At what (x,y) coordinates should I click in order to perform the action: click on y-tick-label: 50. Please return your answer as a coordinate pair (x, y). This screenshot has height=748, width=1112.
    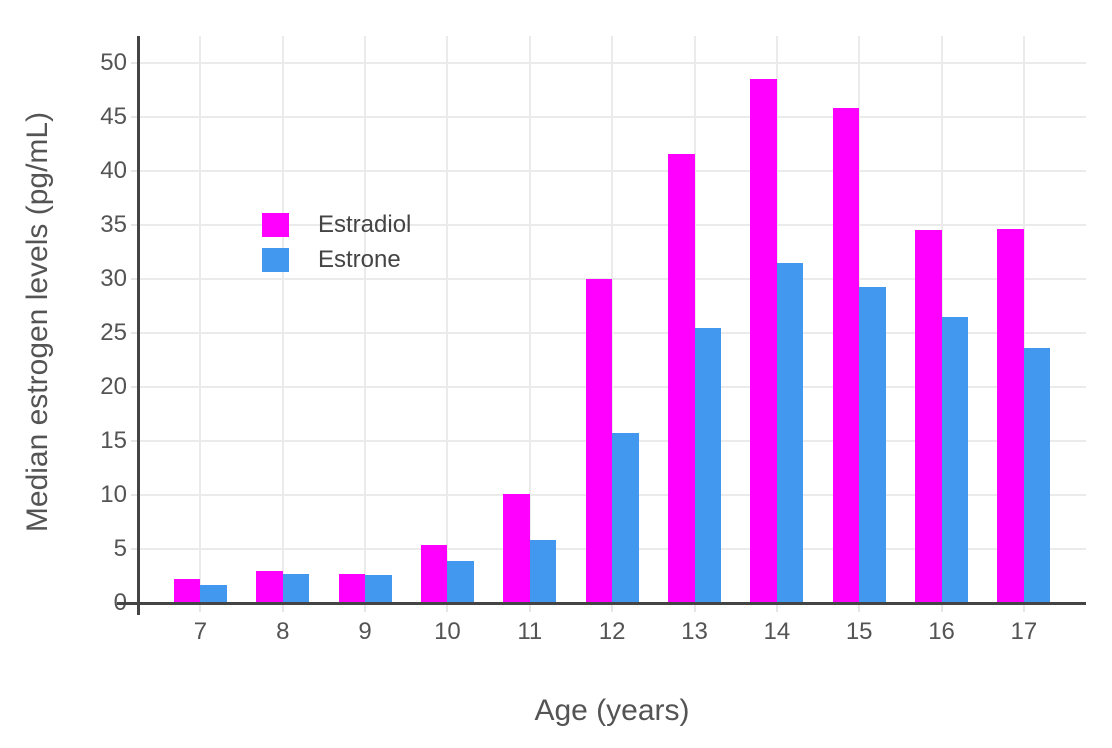
    Looking at the image, I should click on (113, 62).